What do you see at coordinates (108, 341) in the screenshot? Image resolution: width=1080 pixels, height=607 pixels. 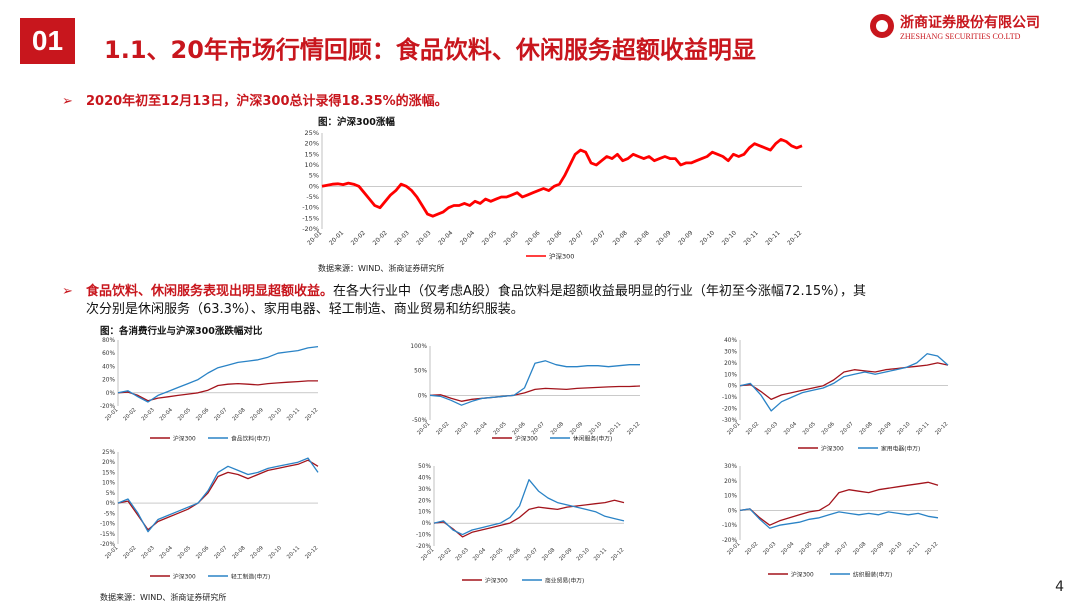 I see `y-tick-label: 80%` at bounding box center [108, 341].